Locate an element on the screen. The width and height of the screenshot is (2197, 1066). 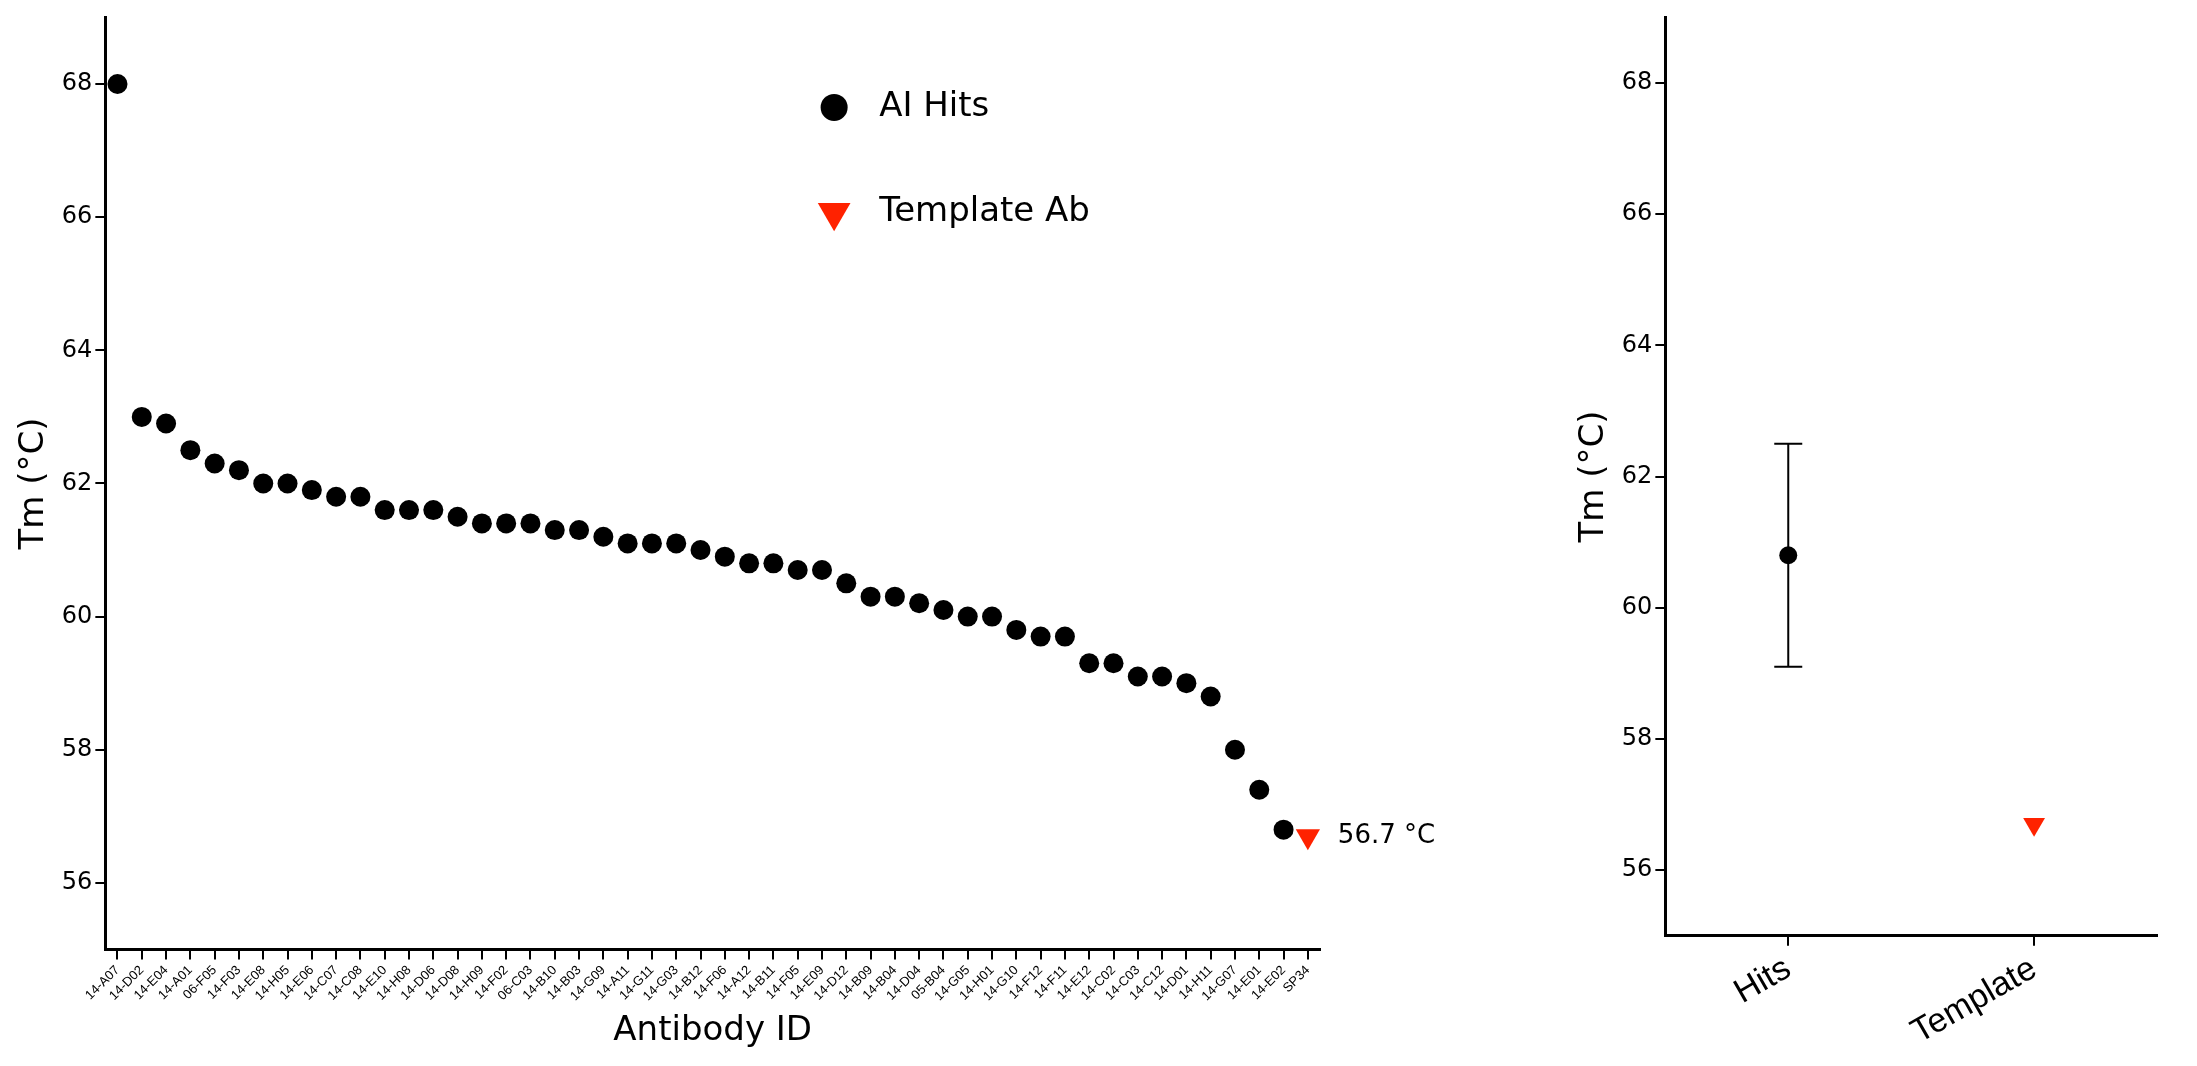
legend-label: Template Ab is located at coordinates (984, 209).